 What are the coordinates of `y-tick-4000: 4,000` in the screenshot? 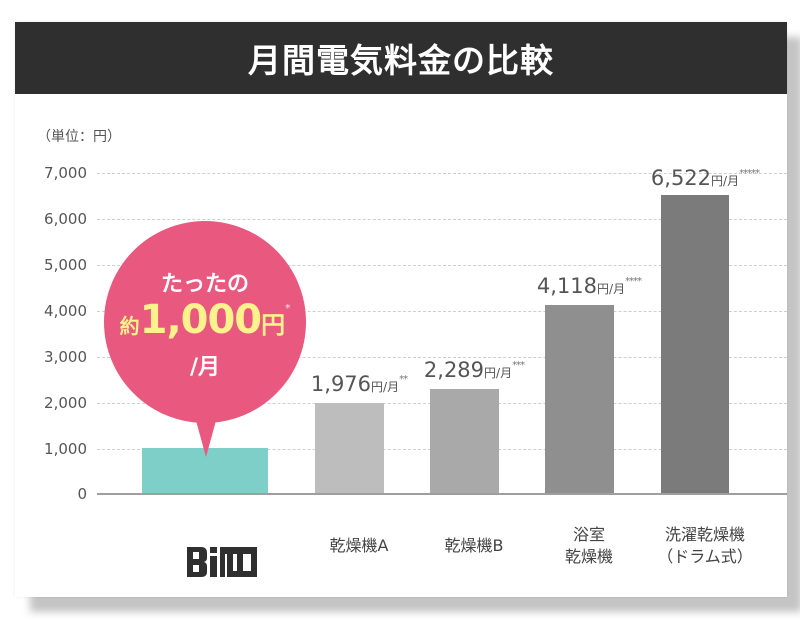 It's located at (65, 311).